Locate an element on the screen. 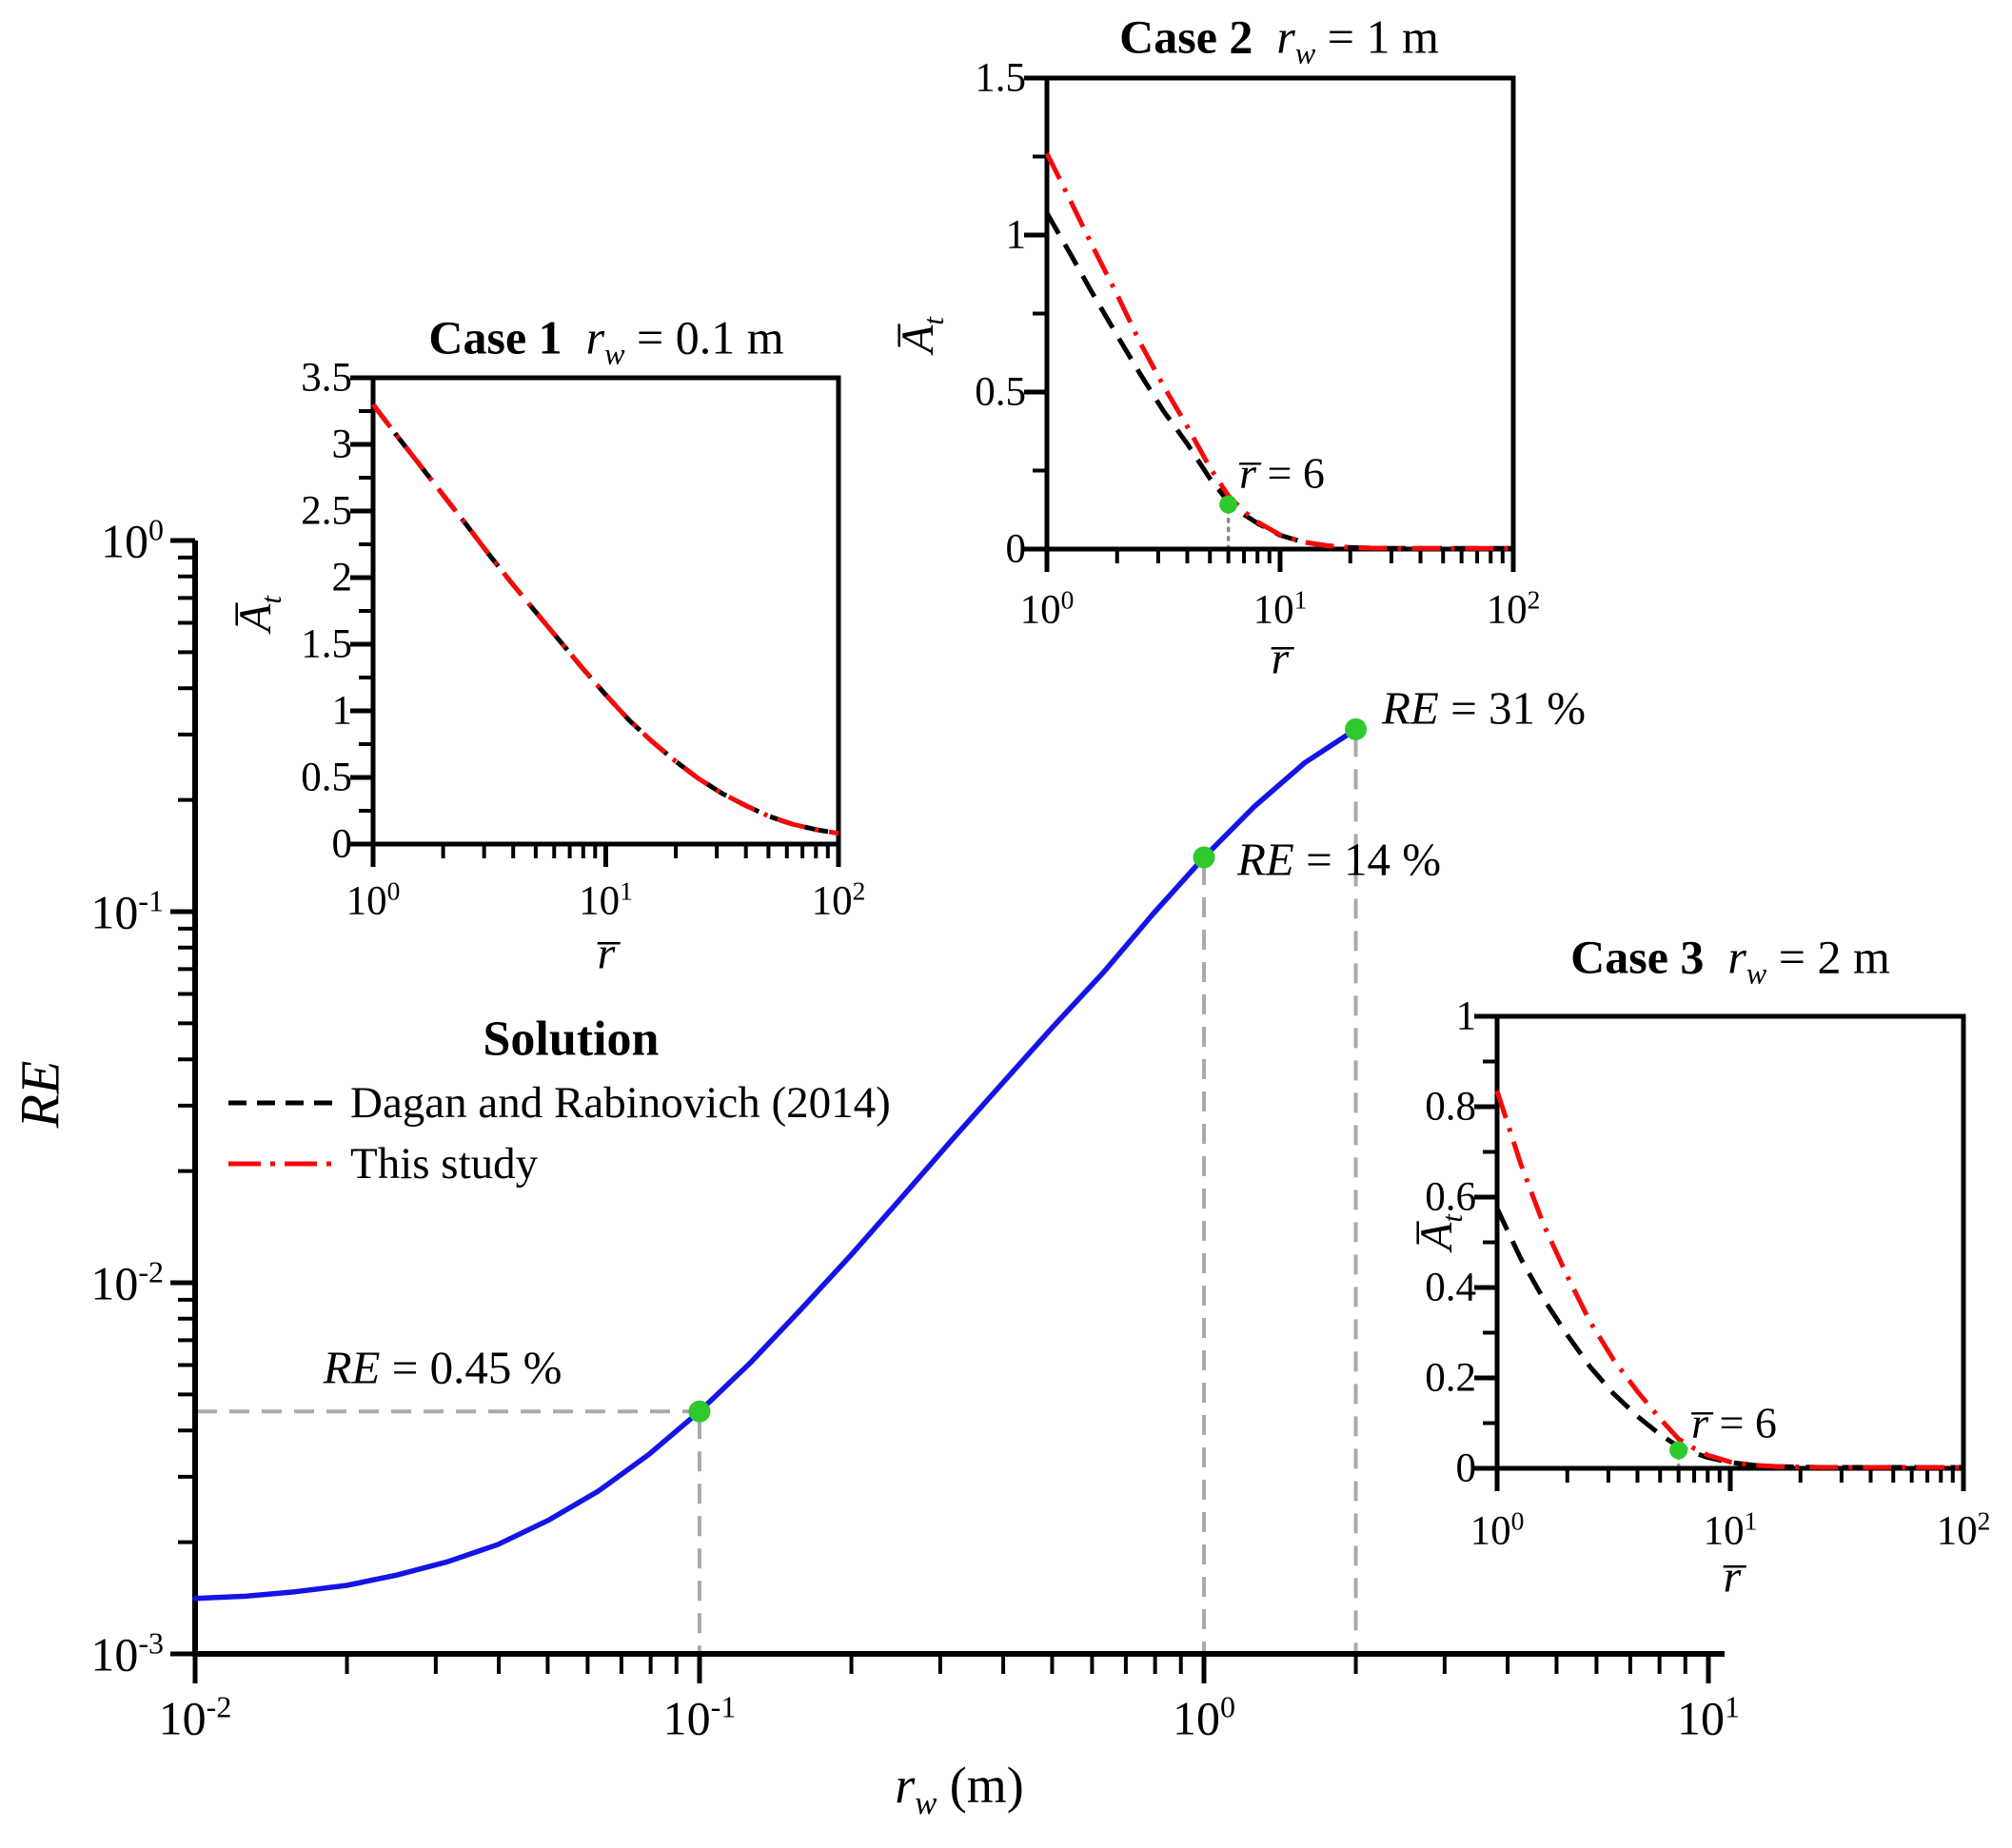 The height and width of the screenshot is (1848, 2012). main-y-tick-label: 10⁻³ is located at coordinates (127, 1653).